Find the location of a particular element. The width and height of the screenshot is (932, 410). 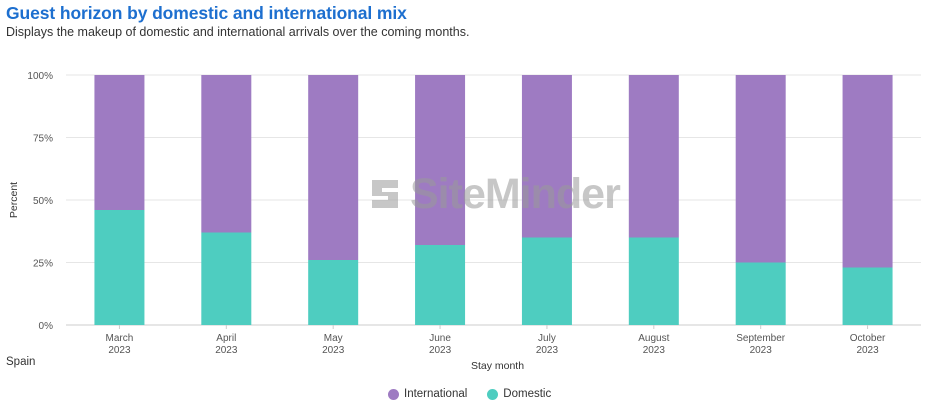

y-tick-label: 75% is located at coordinates (43, 139).